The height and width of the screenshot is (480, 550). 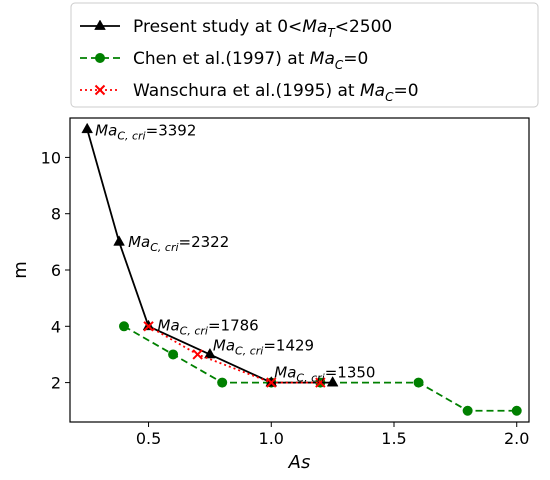 What do you see at coordinates (324, 374) in the screenshot?
I see `critical-marangoni-annotation: MaC, cri=1350` at bounding box center [324, 374].